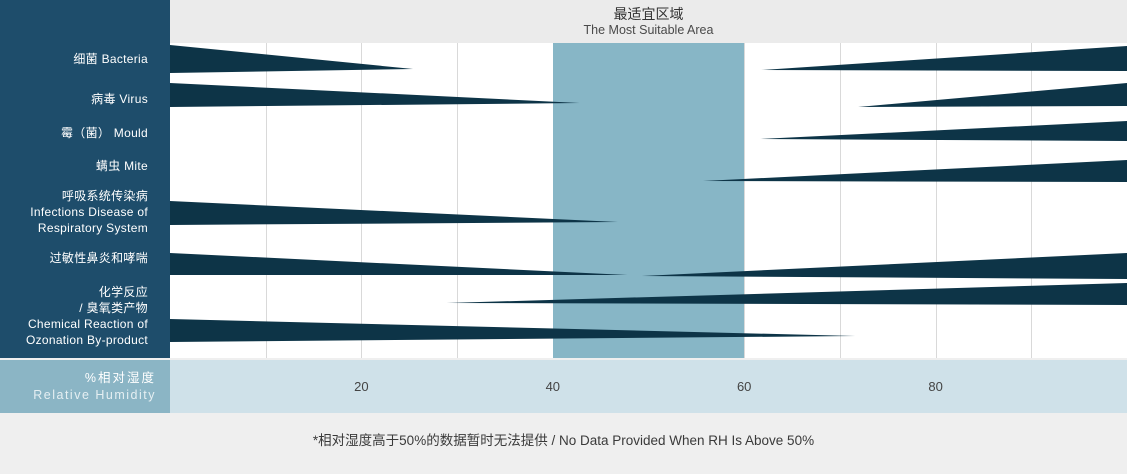 This screenshot has width=1127, height=474. I want to click on chart-title-en: The Most Suitable Area, so click(648, 29).